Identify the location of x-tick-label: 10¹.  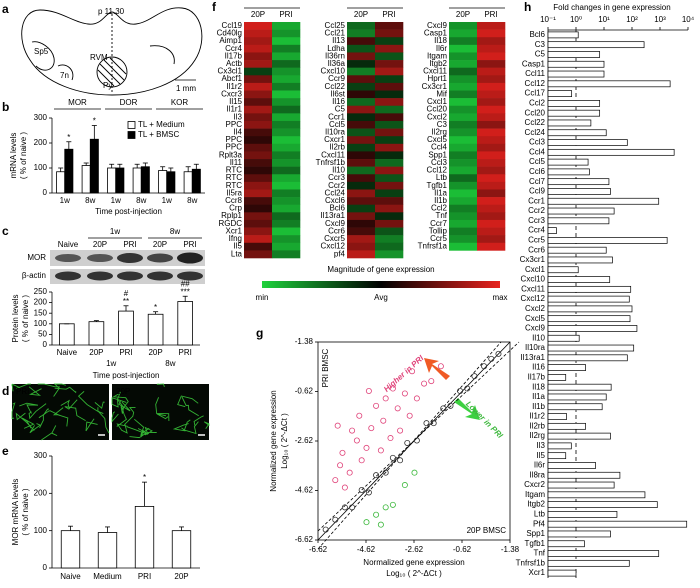
(604, 19).